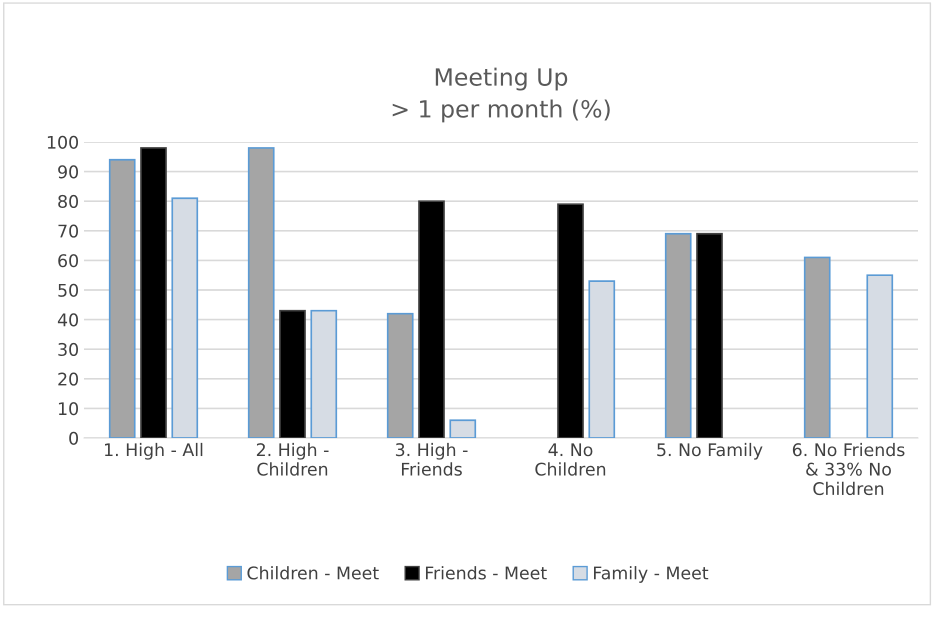 Image resolution: width=936 pixels, height=617 pixels. I want to click on y-tick-label: 40, so click(68, 319).